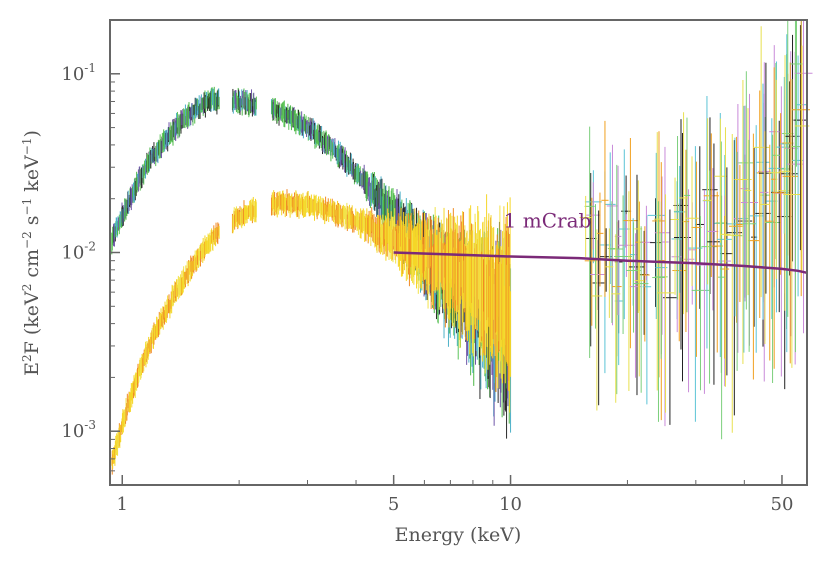 This screenshot has width=830, height=561. I want to click on annotation-1-mcrab: 1 mCrab, so click(548, 221).